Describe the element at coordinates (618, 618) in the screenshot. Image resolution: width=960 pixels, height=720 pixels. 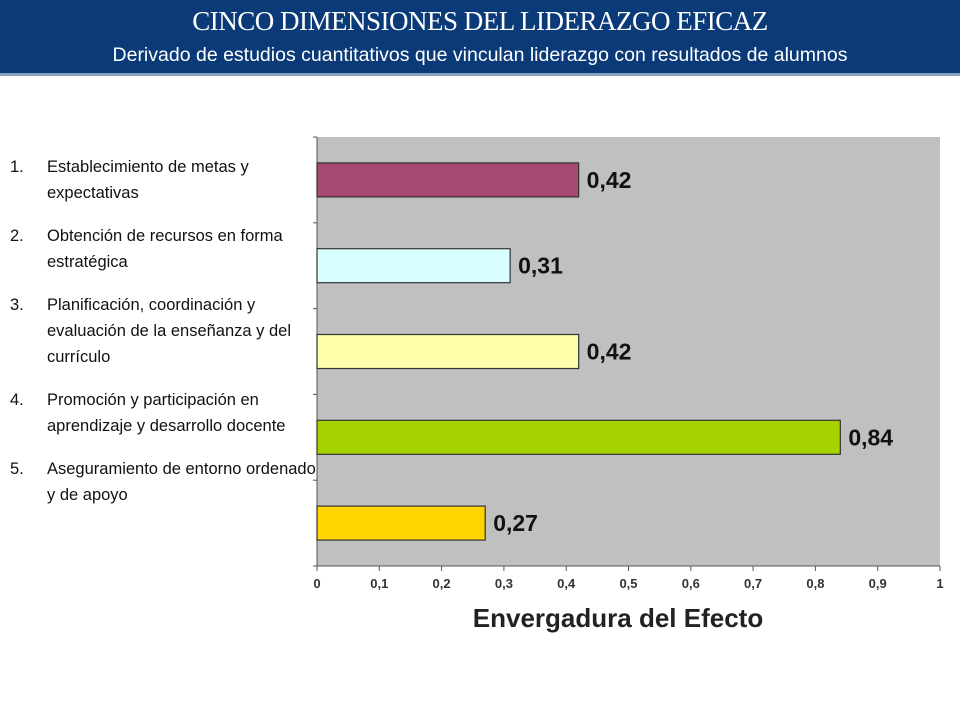
I see `x-axis-title: Envergadura del Efecto` at that location.